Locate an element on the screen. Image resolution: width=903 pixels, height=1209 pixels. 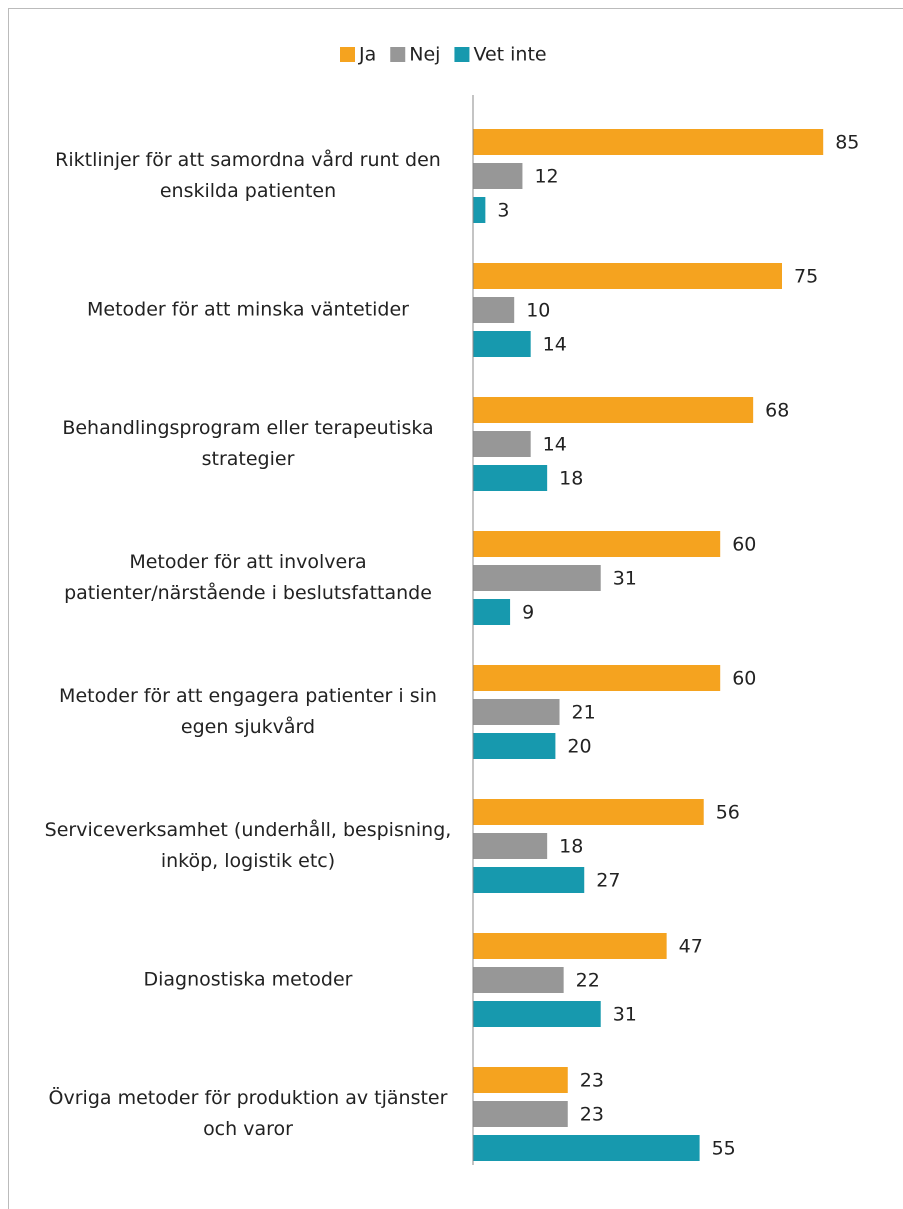
value-label: 55 is located at coordinates (724, 1149).